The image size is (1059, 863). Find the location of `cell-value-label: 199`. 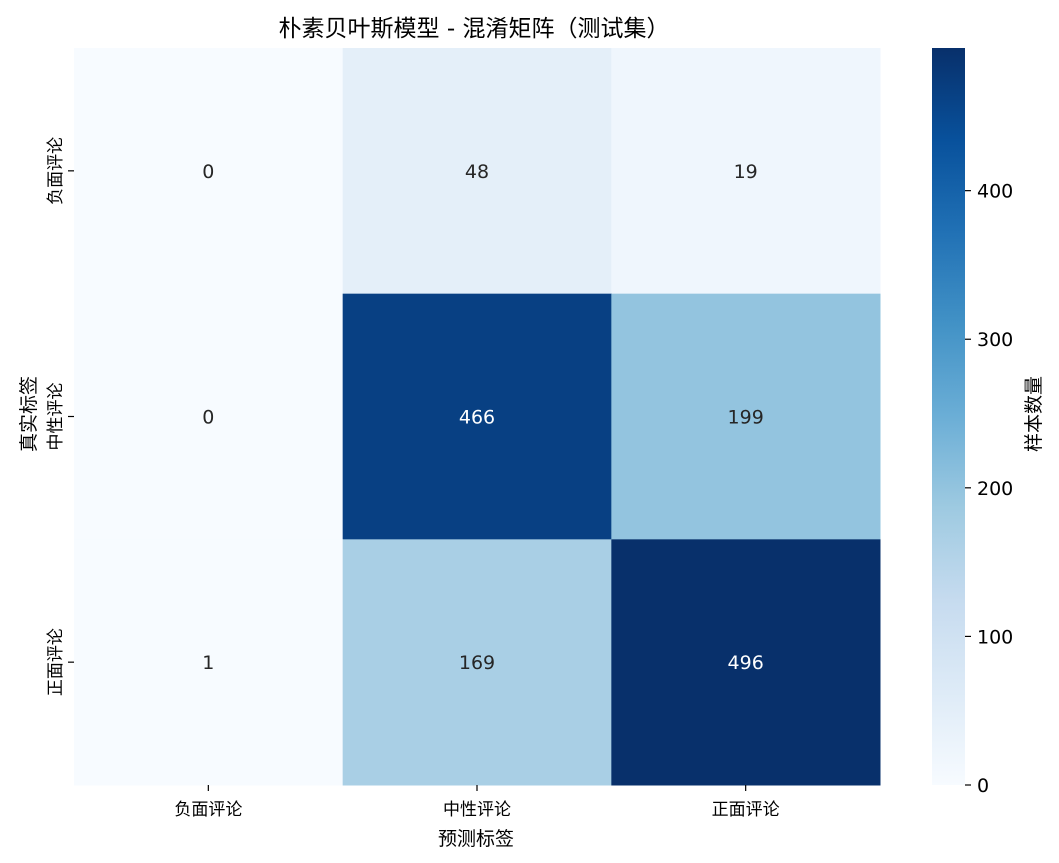

cell-value-label: 199 is located at coordinates (746, 418).